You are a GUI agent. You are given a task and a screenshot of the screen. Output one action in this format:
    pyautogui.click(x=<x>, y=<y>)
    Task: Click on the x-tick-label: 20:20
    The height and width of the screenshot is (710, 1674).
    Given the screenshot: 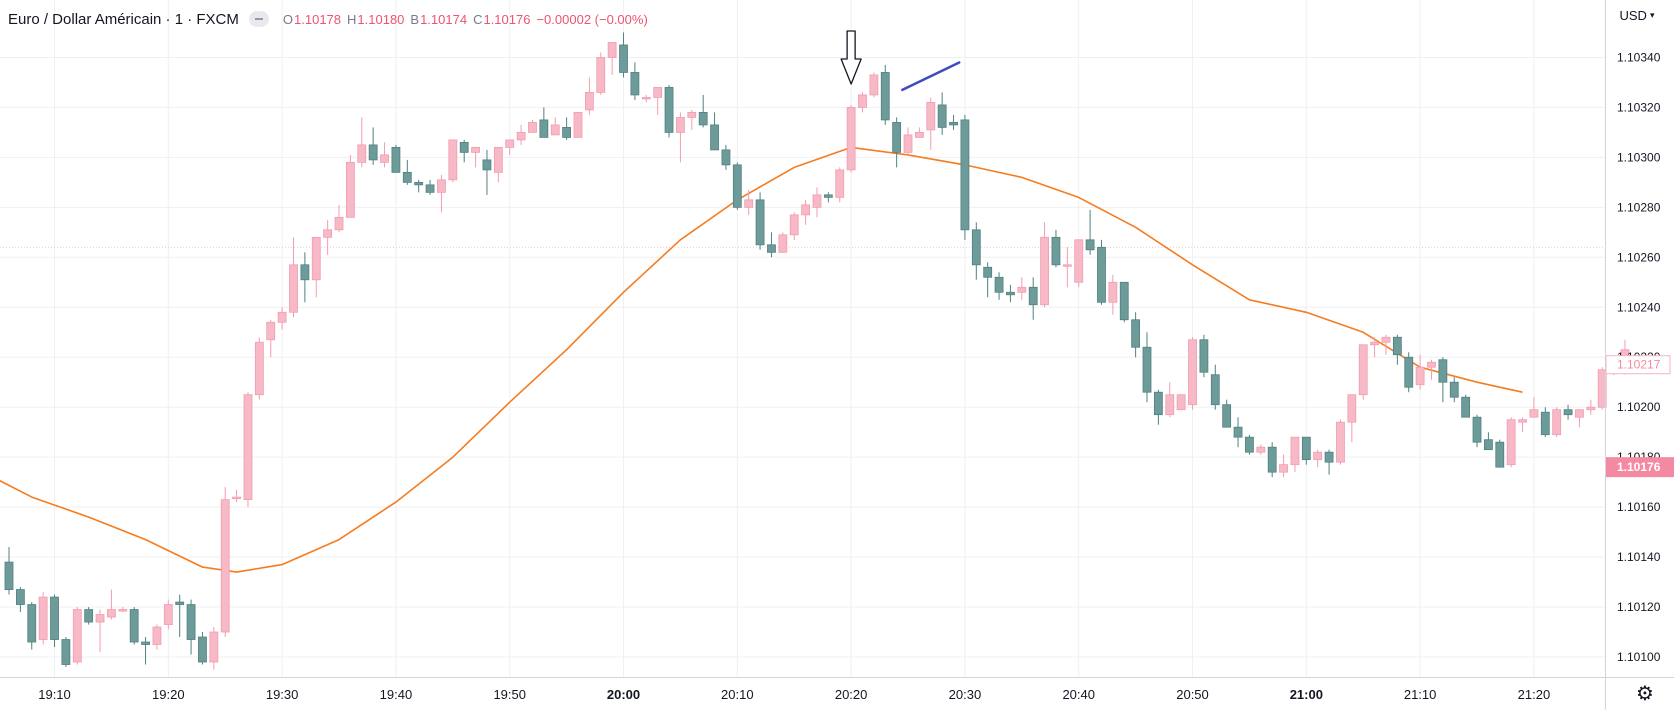 What is the action you would take?
    pyautogui.click(x=851, y=694)
    